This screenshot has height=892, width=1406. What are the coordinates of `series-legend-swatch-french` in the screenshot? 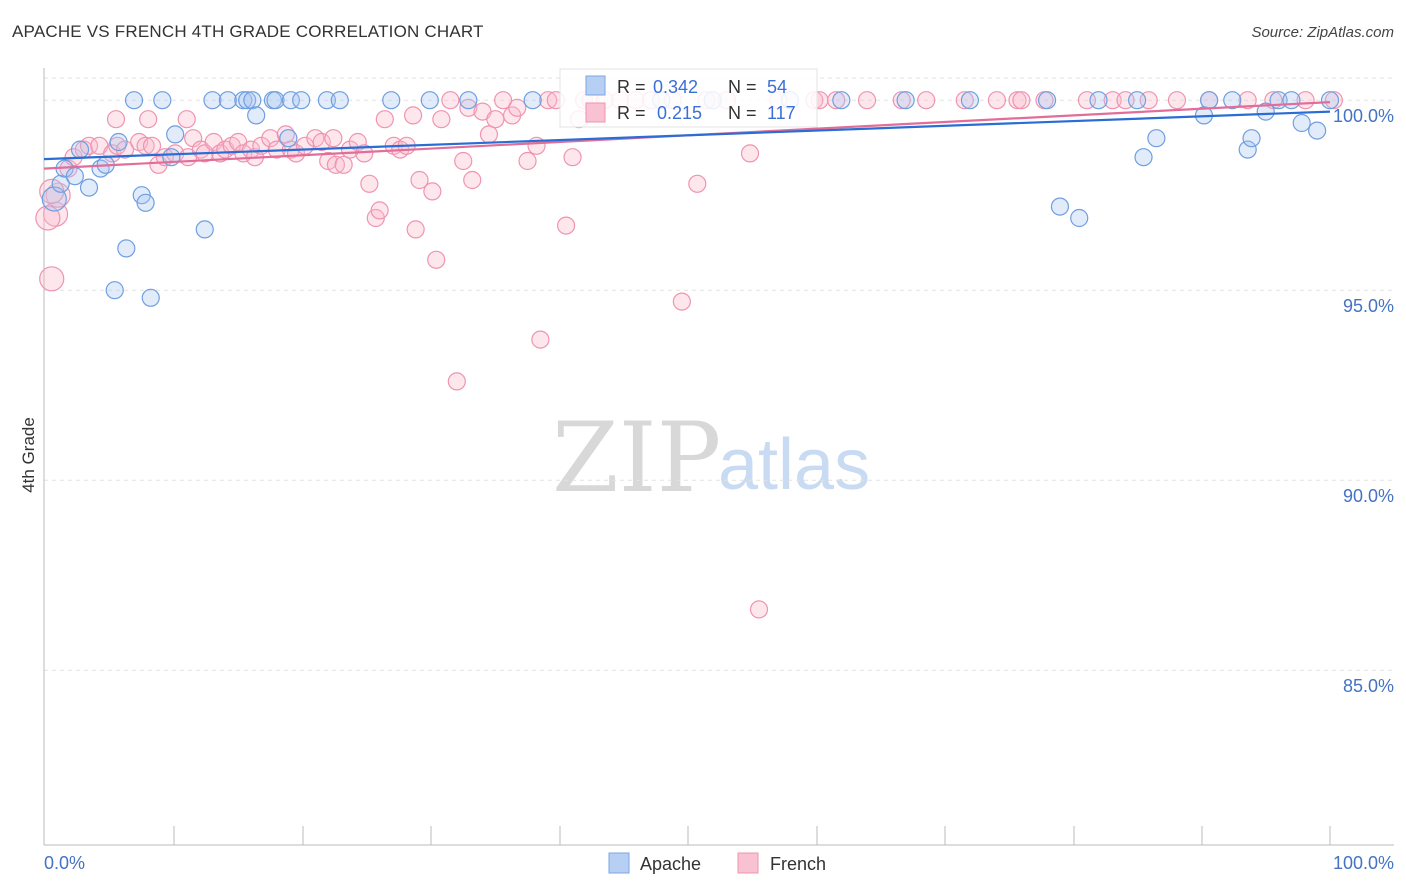 It's located at (748, 863).